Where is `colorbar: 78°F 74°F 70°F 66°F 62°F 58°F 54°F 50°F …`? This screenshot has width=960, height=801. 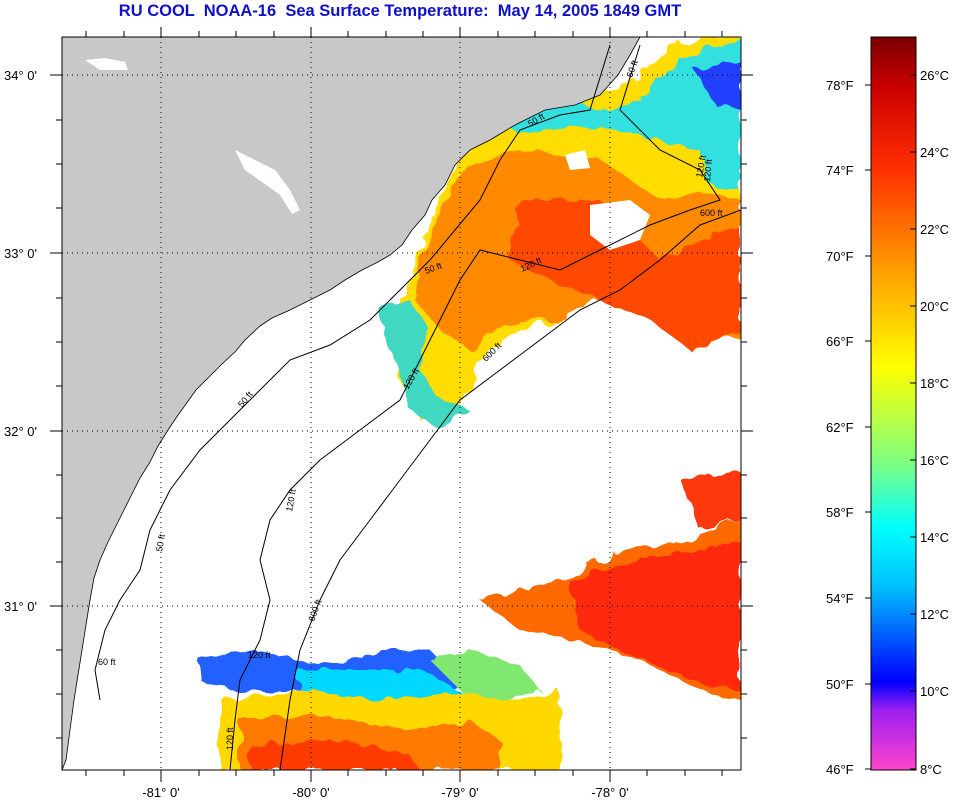
colorbar: 78°F 74°F 70°F 66°F 62°F 58°F 54°F 50°F … is located at coordinates (887, 406).